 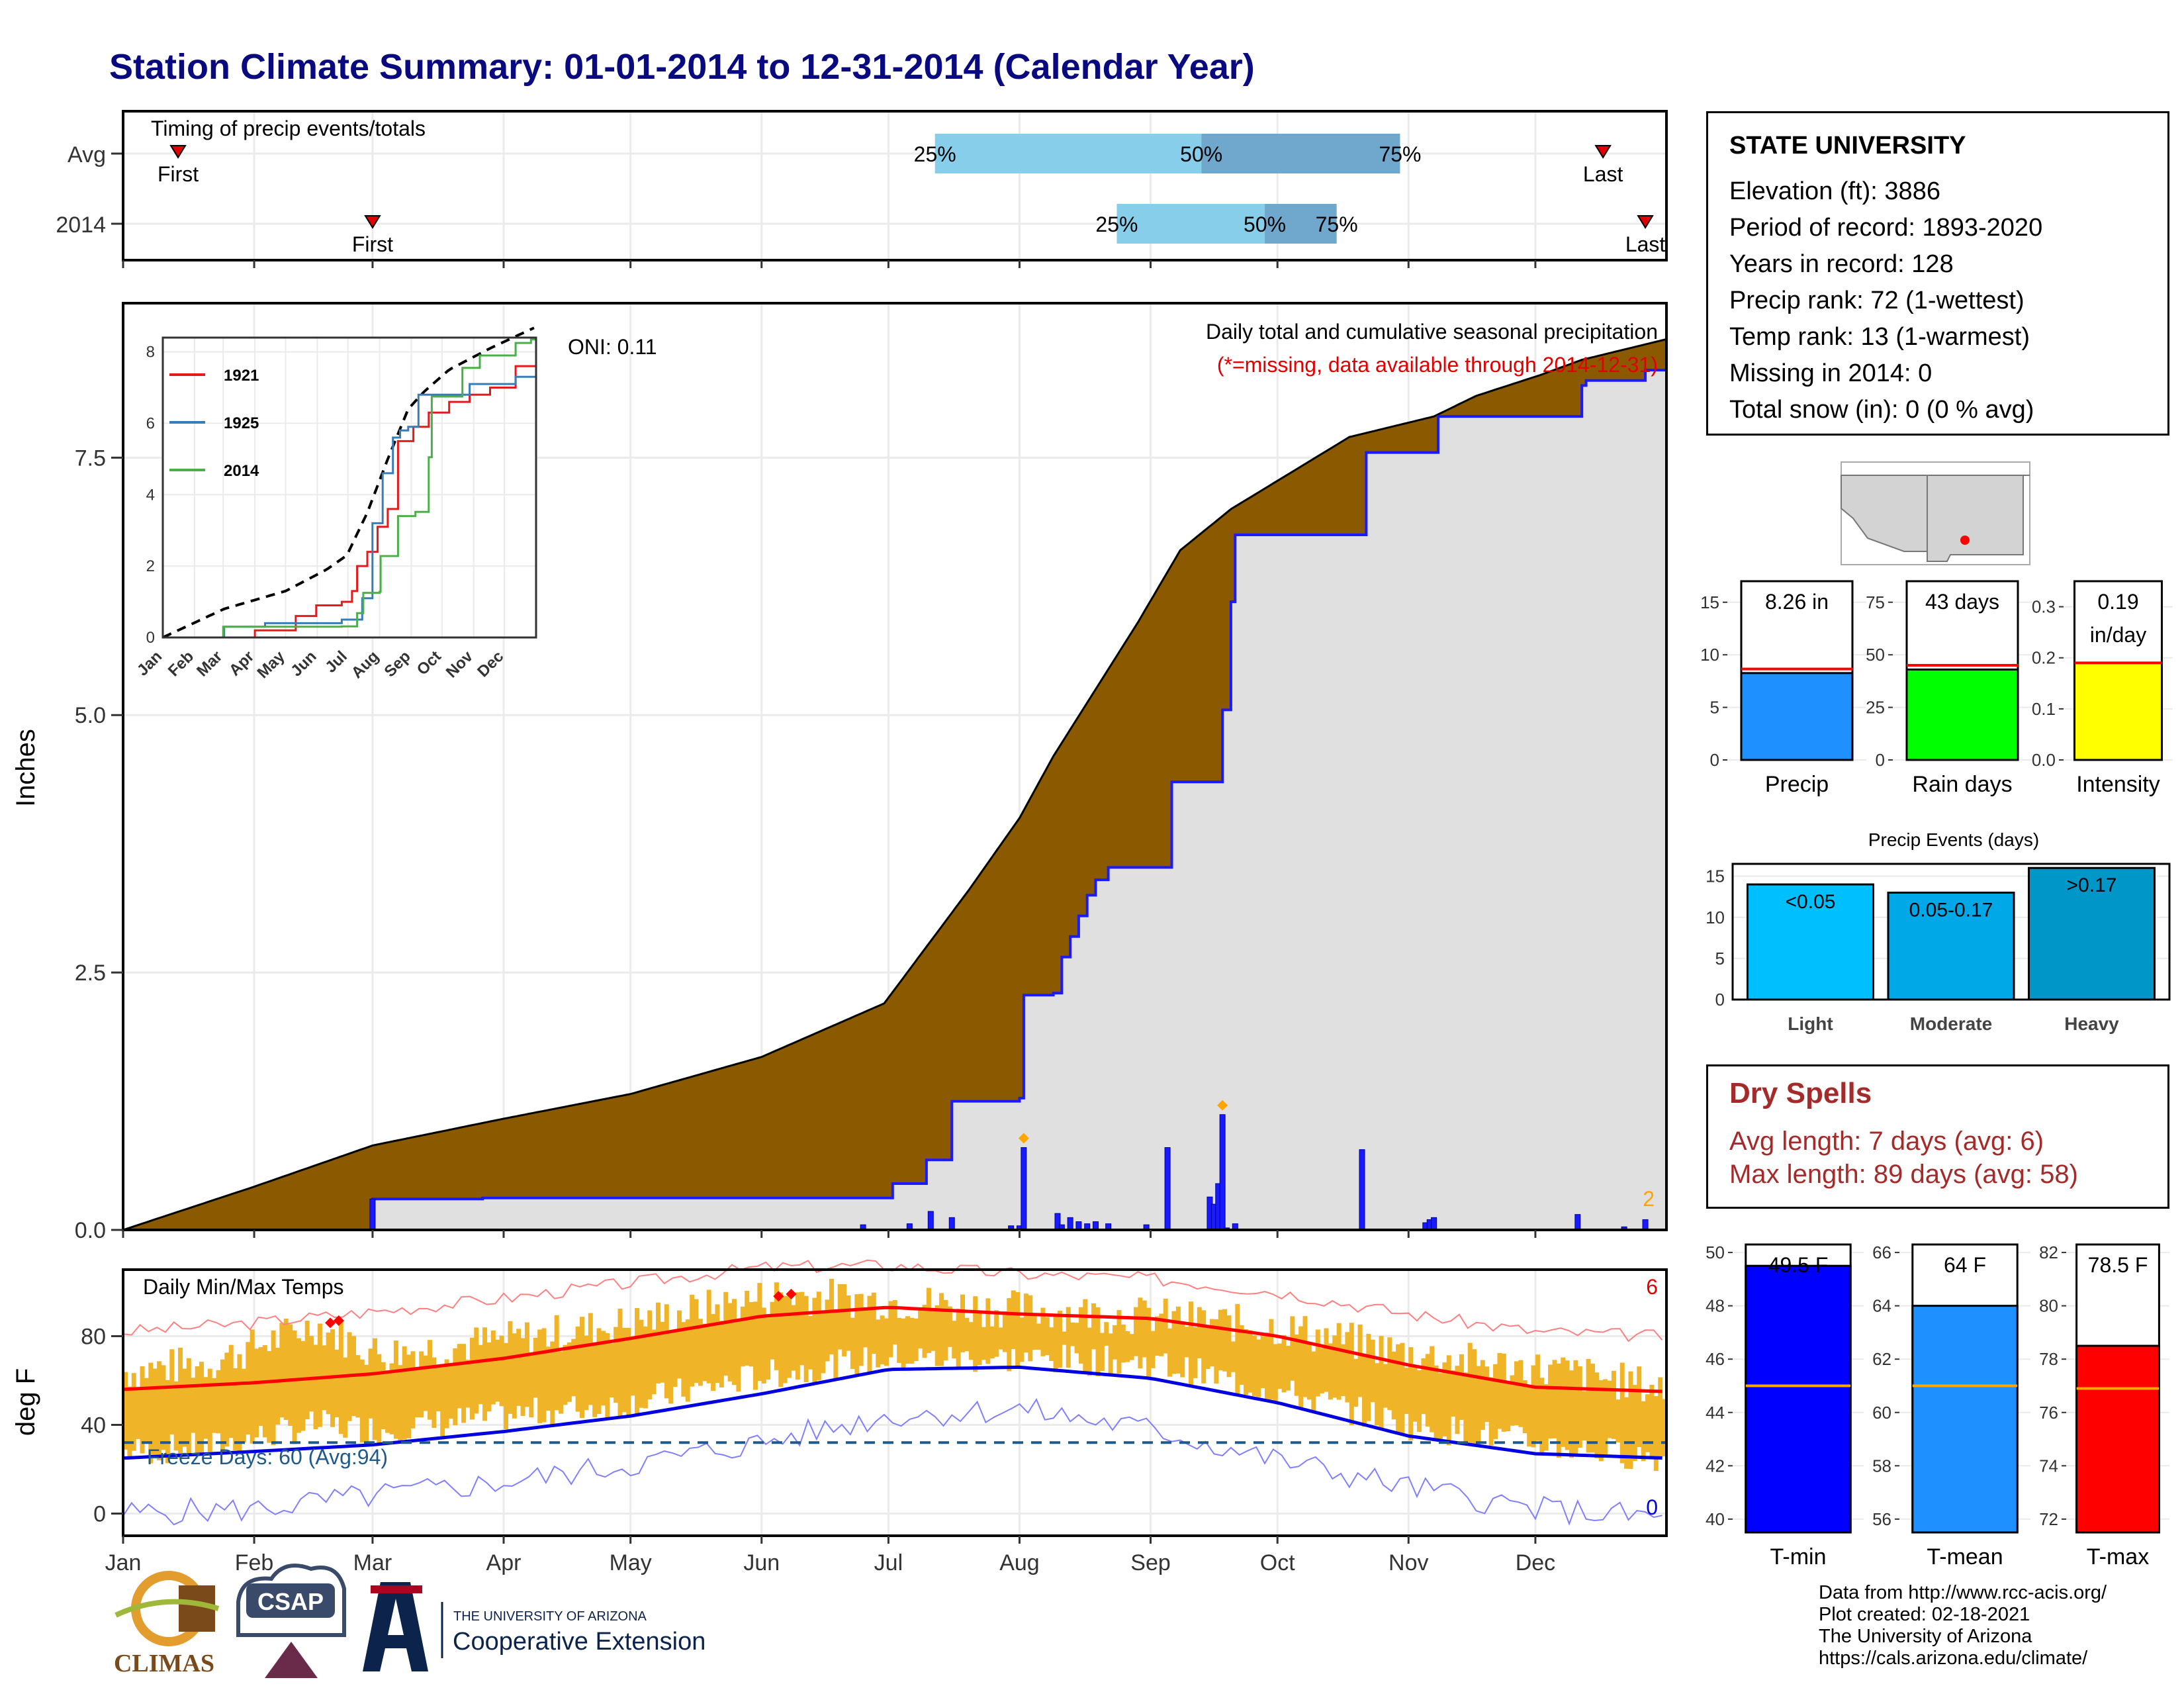 I want to click on percentile-label: 75%, so click(x=1337, y=224).